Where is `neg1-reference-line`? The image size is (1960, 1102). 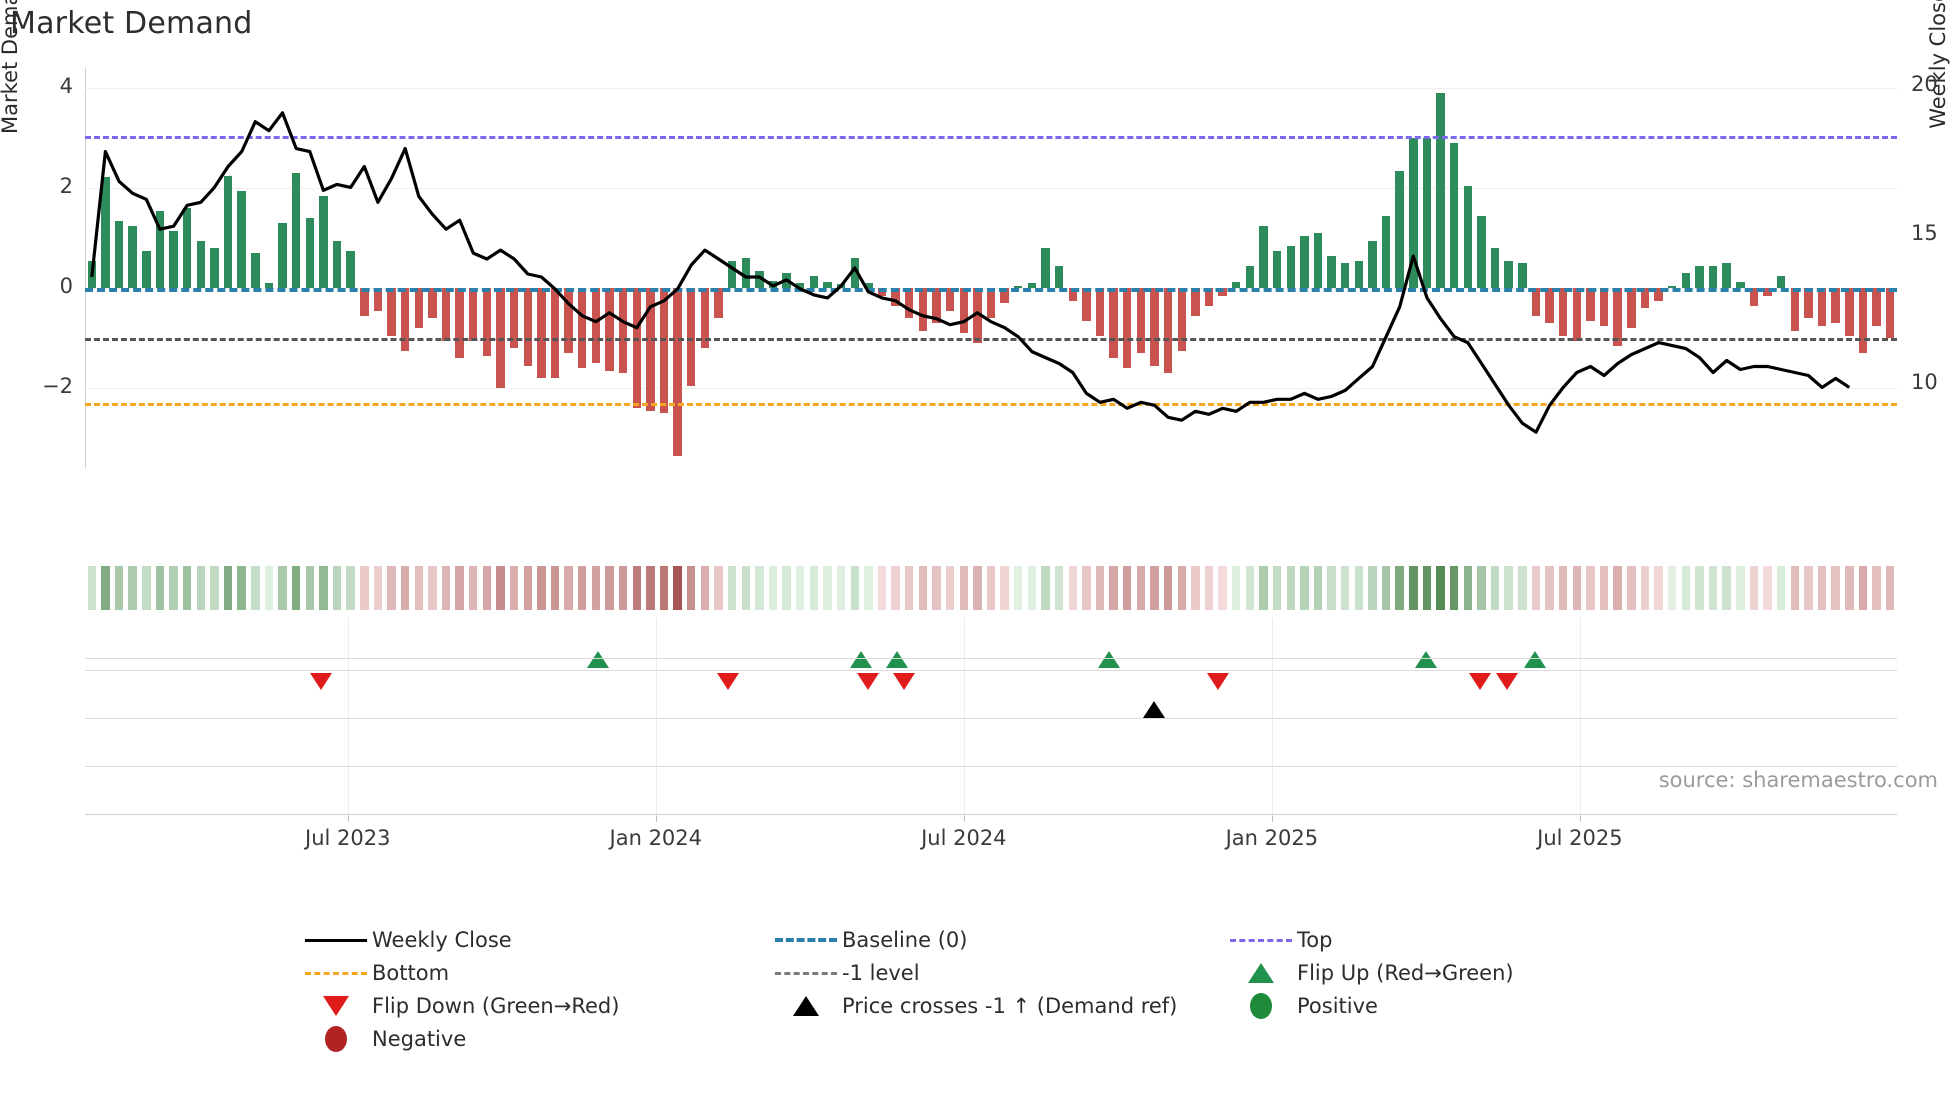
neg1-reference-line is located at coordinates (991, 339).